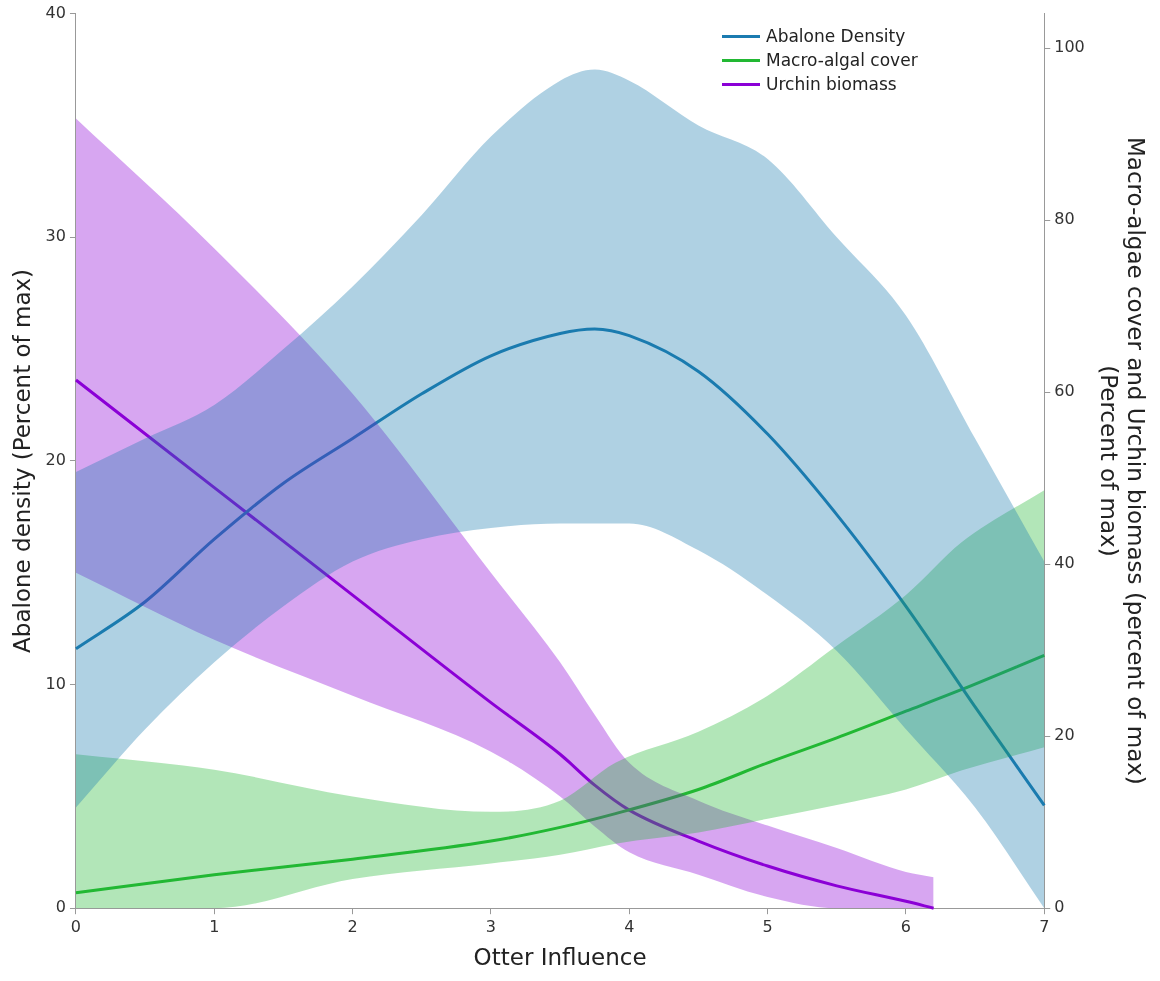 The width and height of the screenshot is (1160, 981). What do you see at coordinates (629, 926) in the screenshot?
I see `x-tick-label: 4` at bounding box center [629, 926].